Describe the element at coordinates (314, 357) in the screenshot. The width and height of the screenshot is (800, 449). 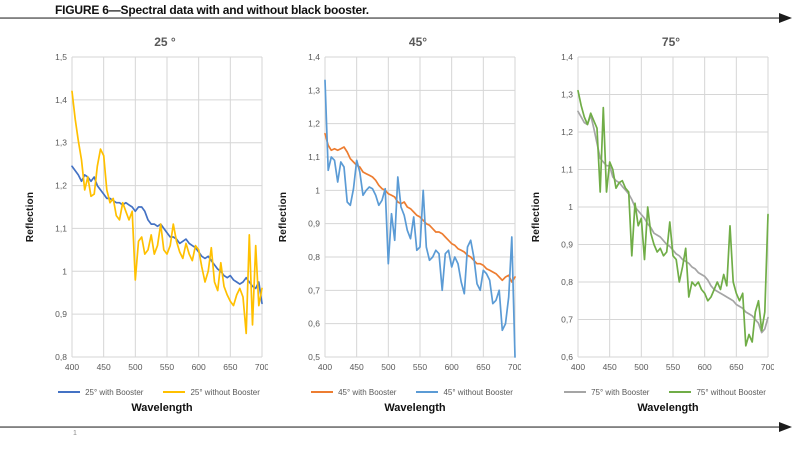
I see `y-tick-label: 0,5` at that location.